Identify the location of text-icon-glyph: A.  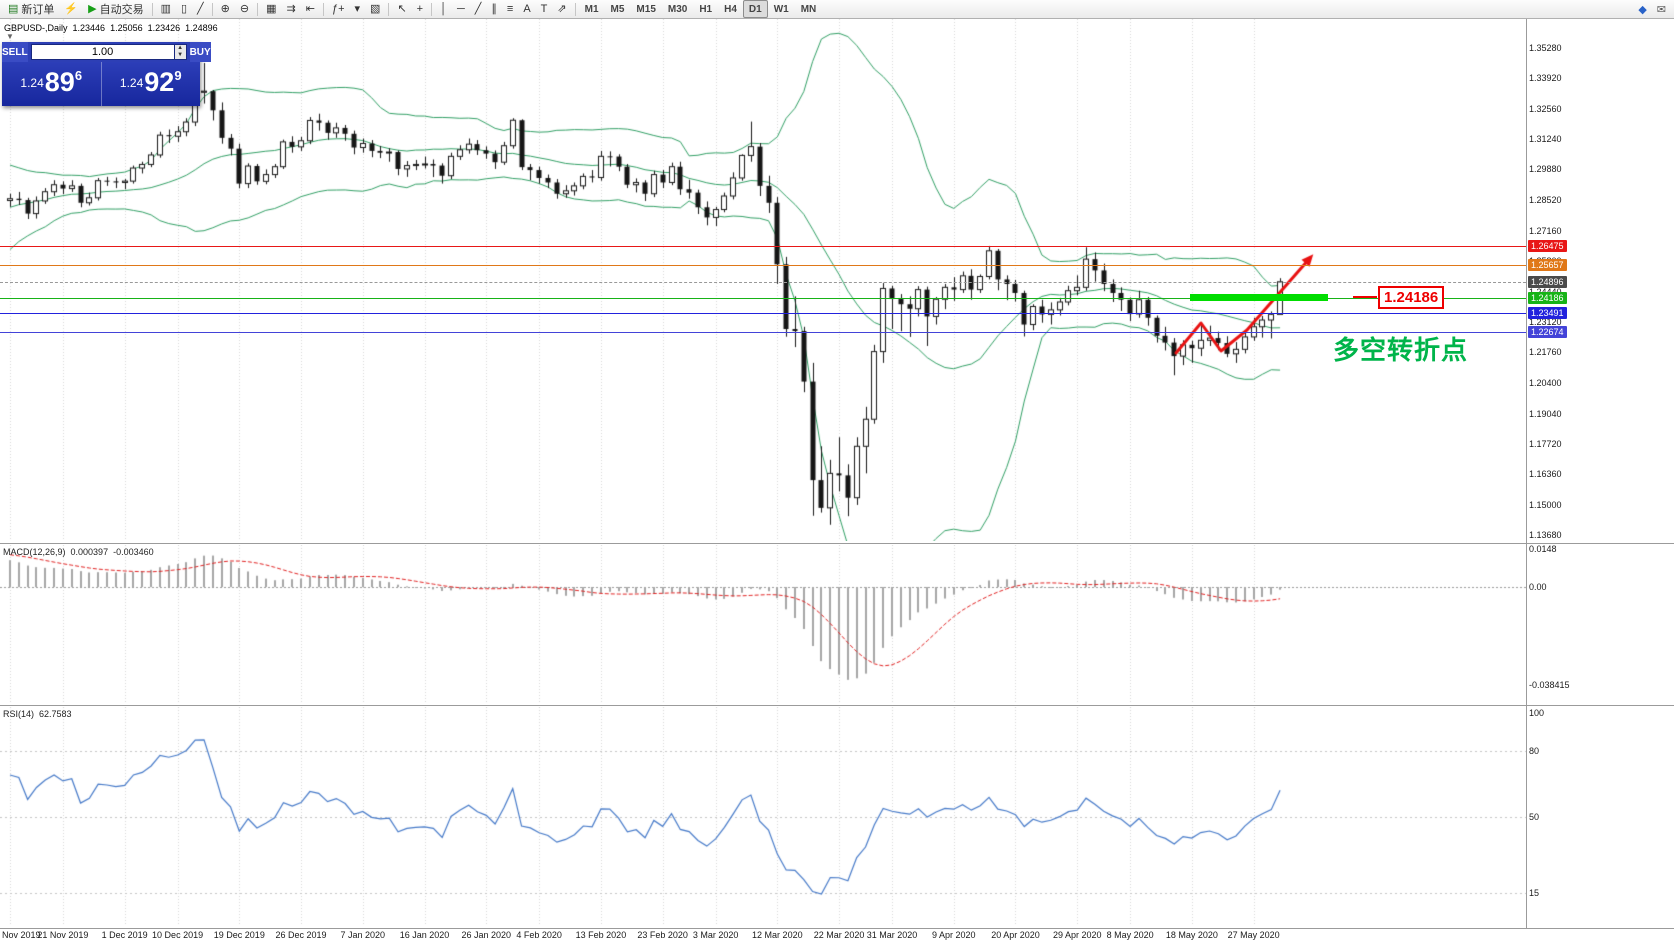
(527, 8).